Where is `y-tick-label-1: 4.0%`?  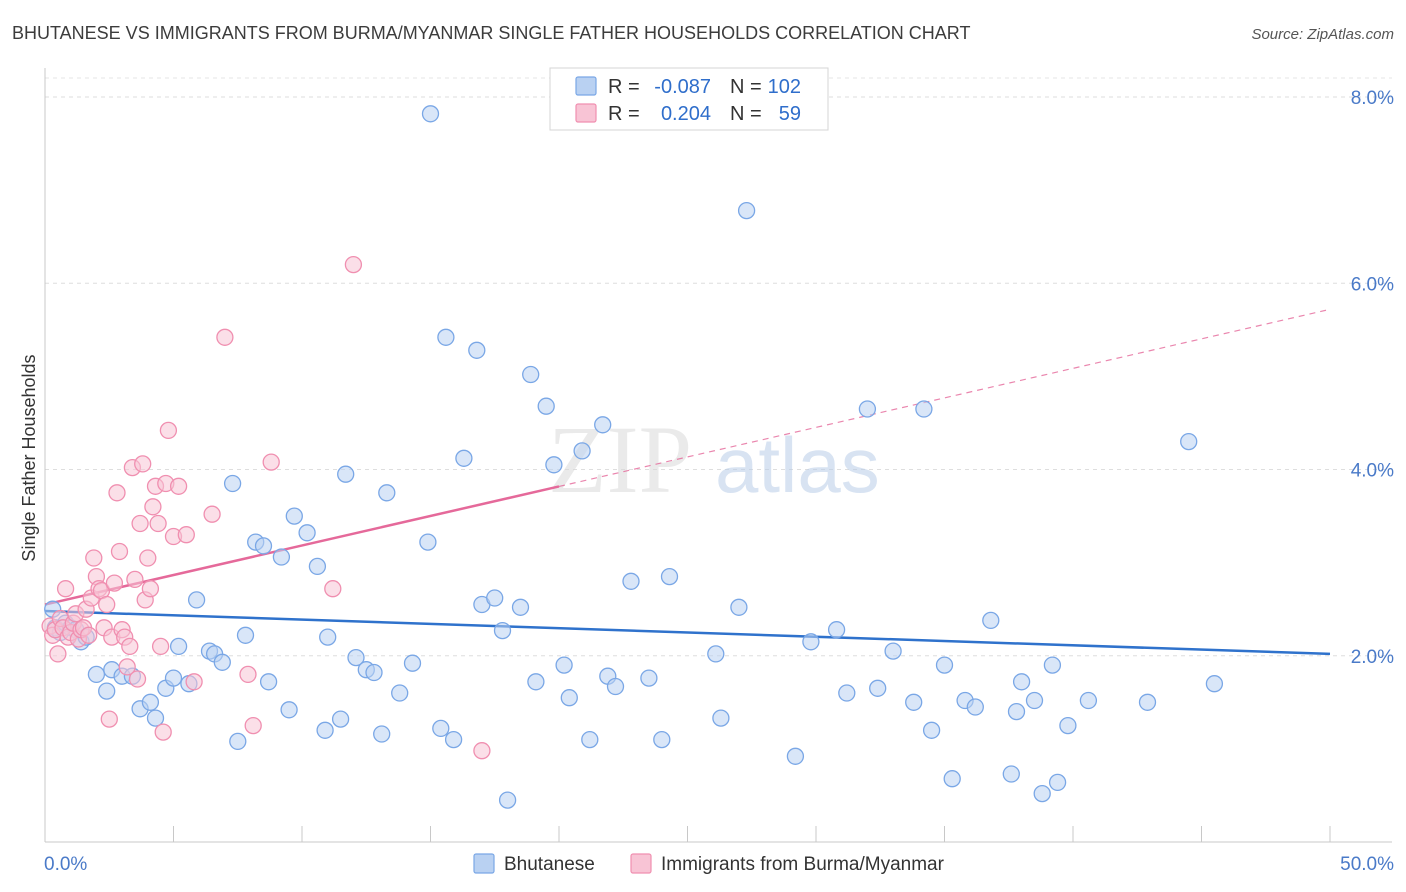 y-tick-label-1: 4.0% is located at coordinates (1372, 471).